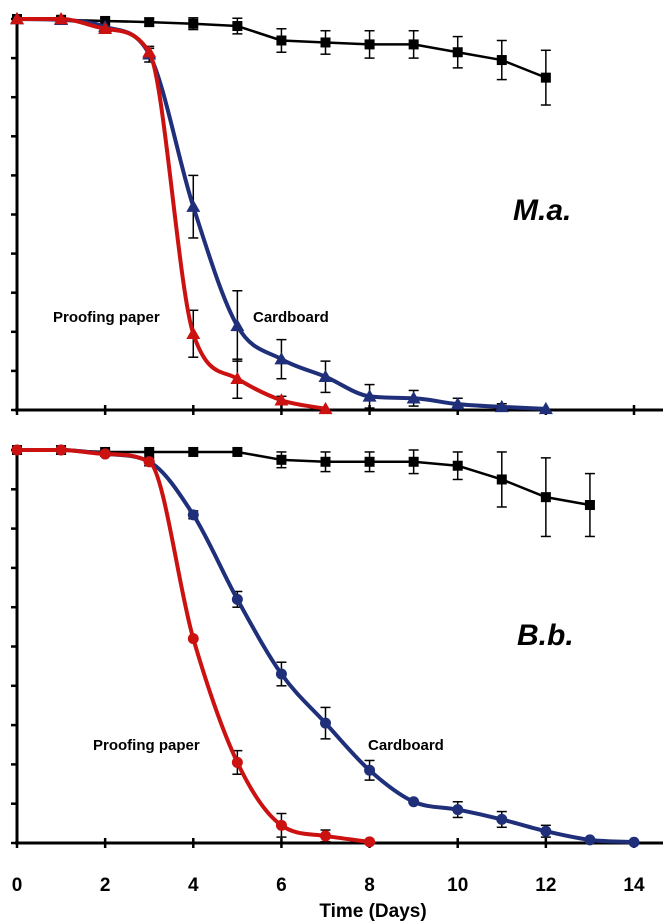  What do you see at coordinates (303, 477) in the screenshot?
I see `series-line` at bounding box center [303, 477].